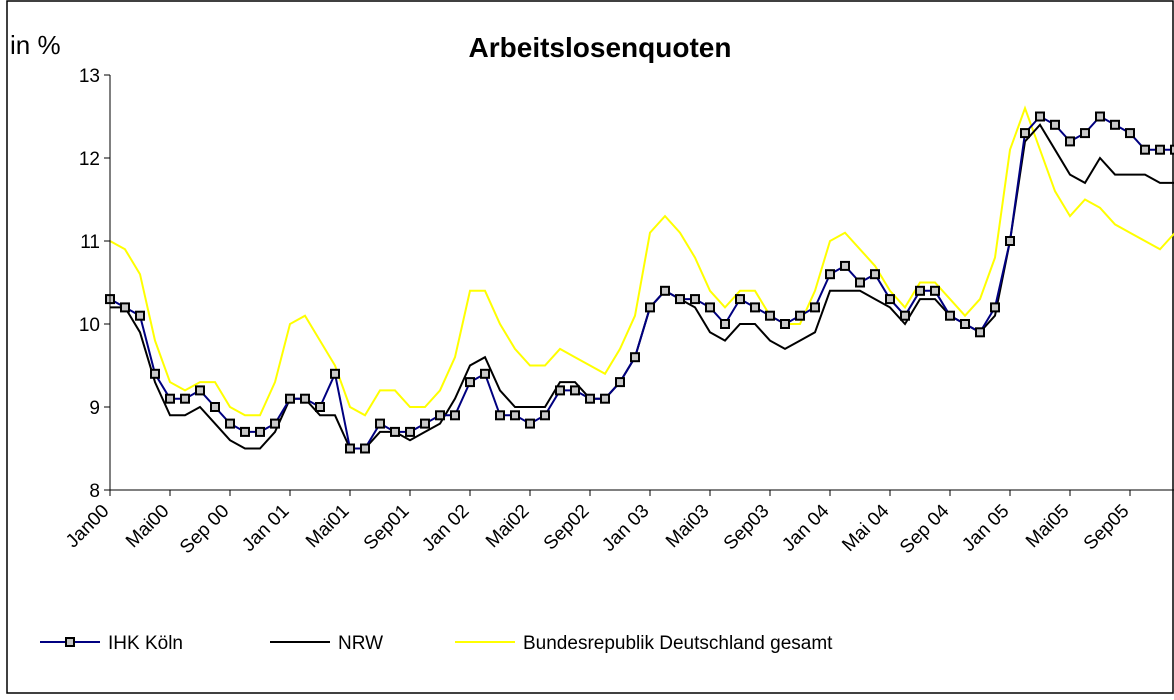 The height and width of the screenshot is (700, 1174). Describe the element at coordinates (600, 47) in the screenshot. I see `chart-title: Arbeitslosenquoten` at that location.